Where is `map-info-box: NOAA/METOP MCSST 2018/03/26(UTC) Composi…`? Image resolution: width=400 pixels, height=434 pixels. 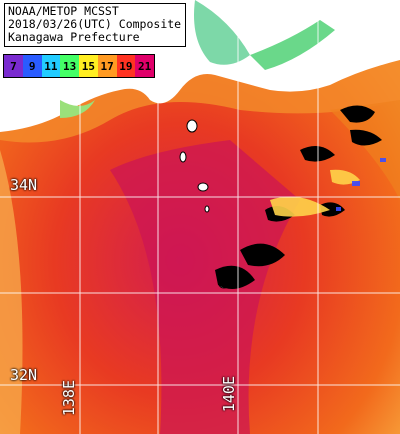
map-info-box: NOAA/METOP MCSST 2018/03/26(UTC) Composi… is located at coordinates (95, 25).